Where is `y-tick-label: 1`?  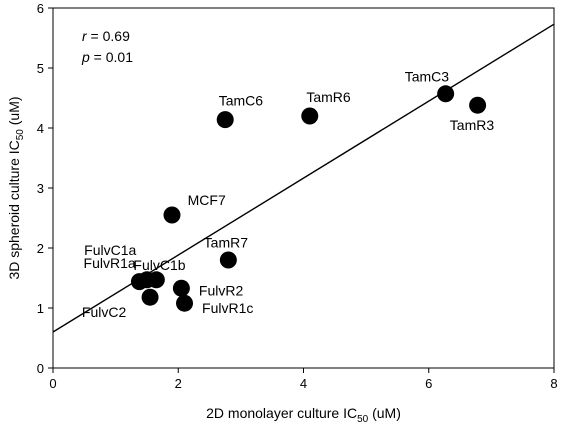 y-tick-label: 1 is located at coordinates (40, 308).